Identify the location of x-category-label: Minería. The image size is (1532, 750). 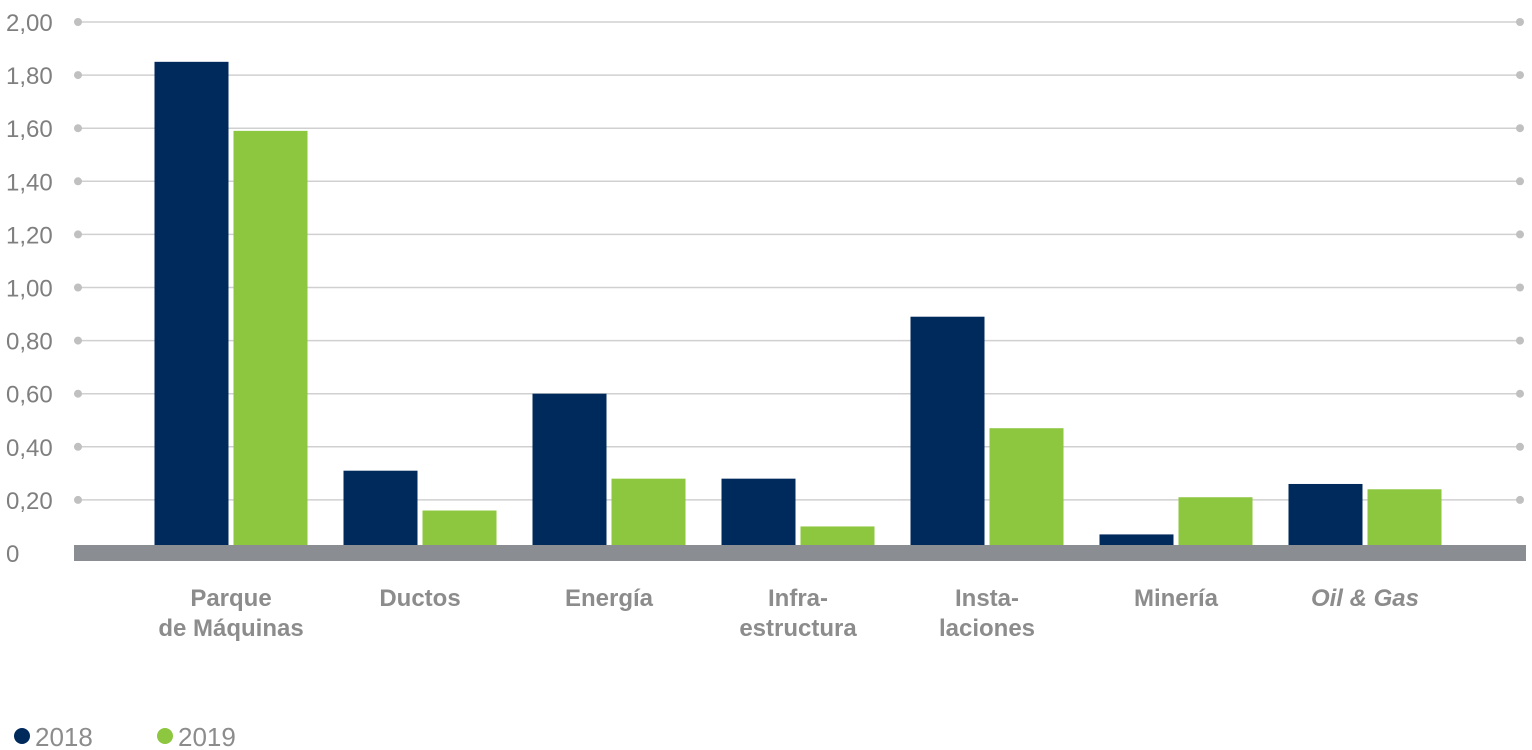
(1176, 598).